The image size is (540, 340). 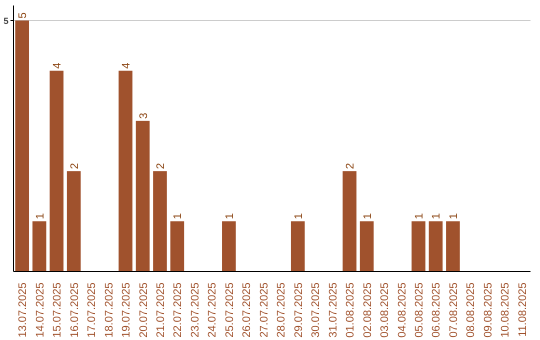 I want to click on x-tick-label: 03.08.2025, so click(x=385, y=310).